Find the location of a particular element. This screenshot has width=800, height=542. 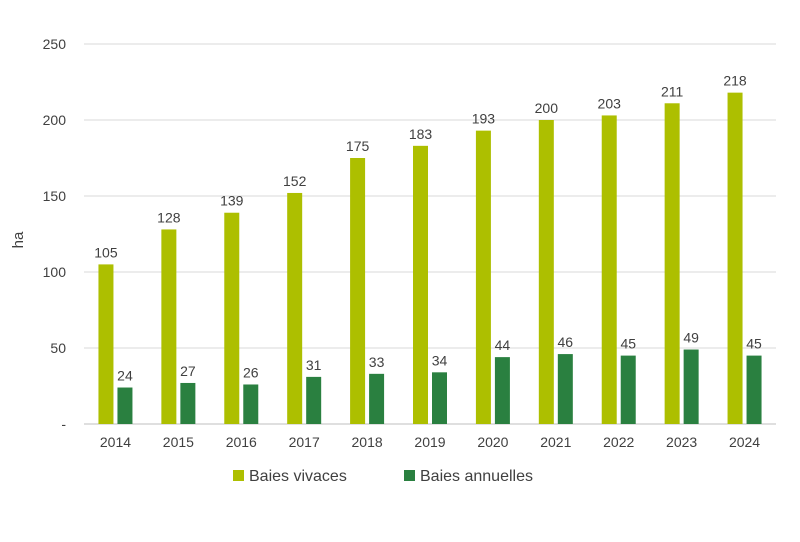

x-tick-label: 2020 is located at coordinates (492, 442).